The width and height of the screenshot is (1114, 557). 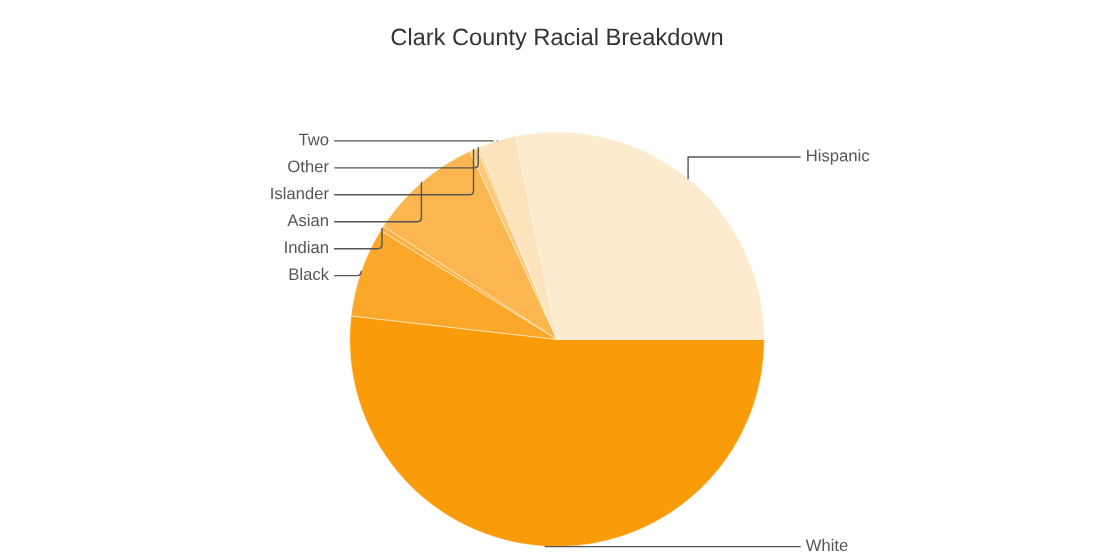 What do you see at coordinates (838, 157) in the screenshot?
I see `slice-label: Hispanic` at bounding box center [838, 157].